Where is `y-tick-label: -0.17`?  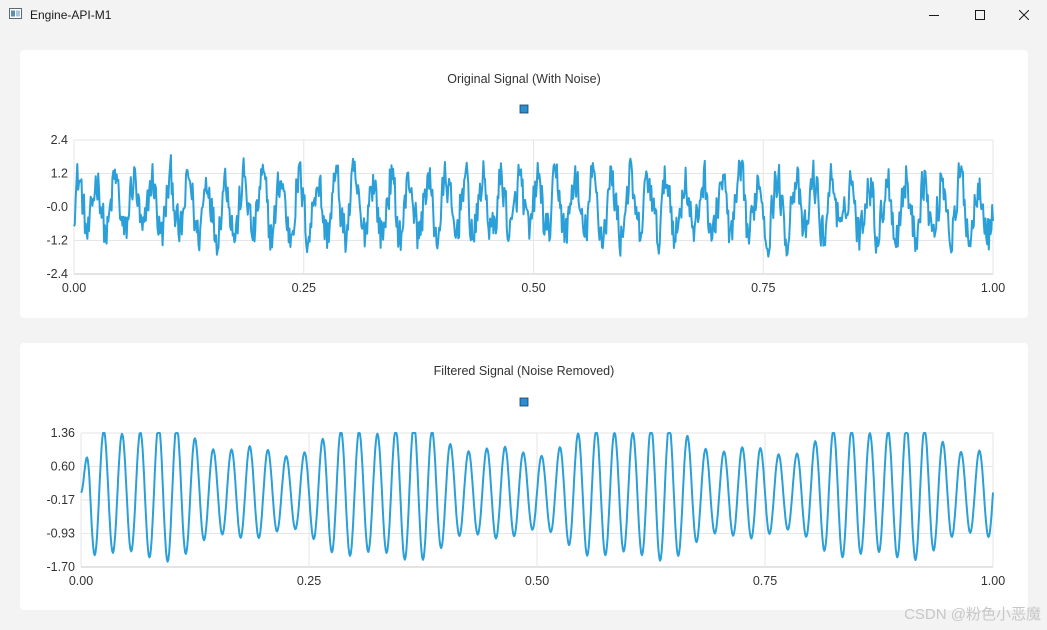
y-tick-label: -0.17 is located at coordinates (61, 500).